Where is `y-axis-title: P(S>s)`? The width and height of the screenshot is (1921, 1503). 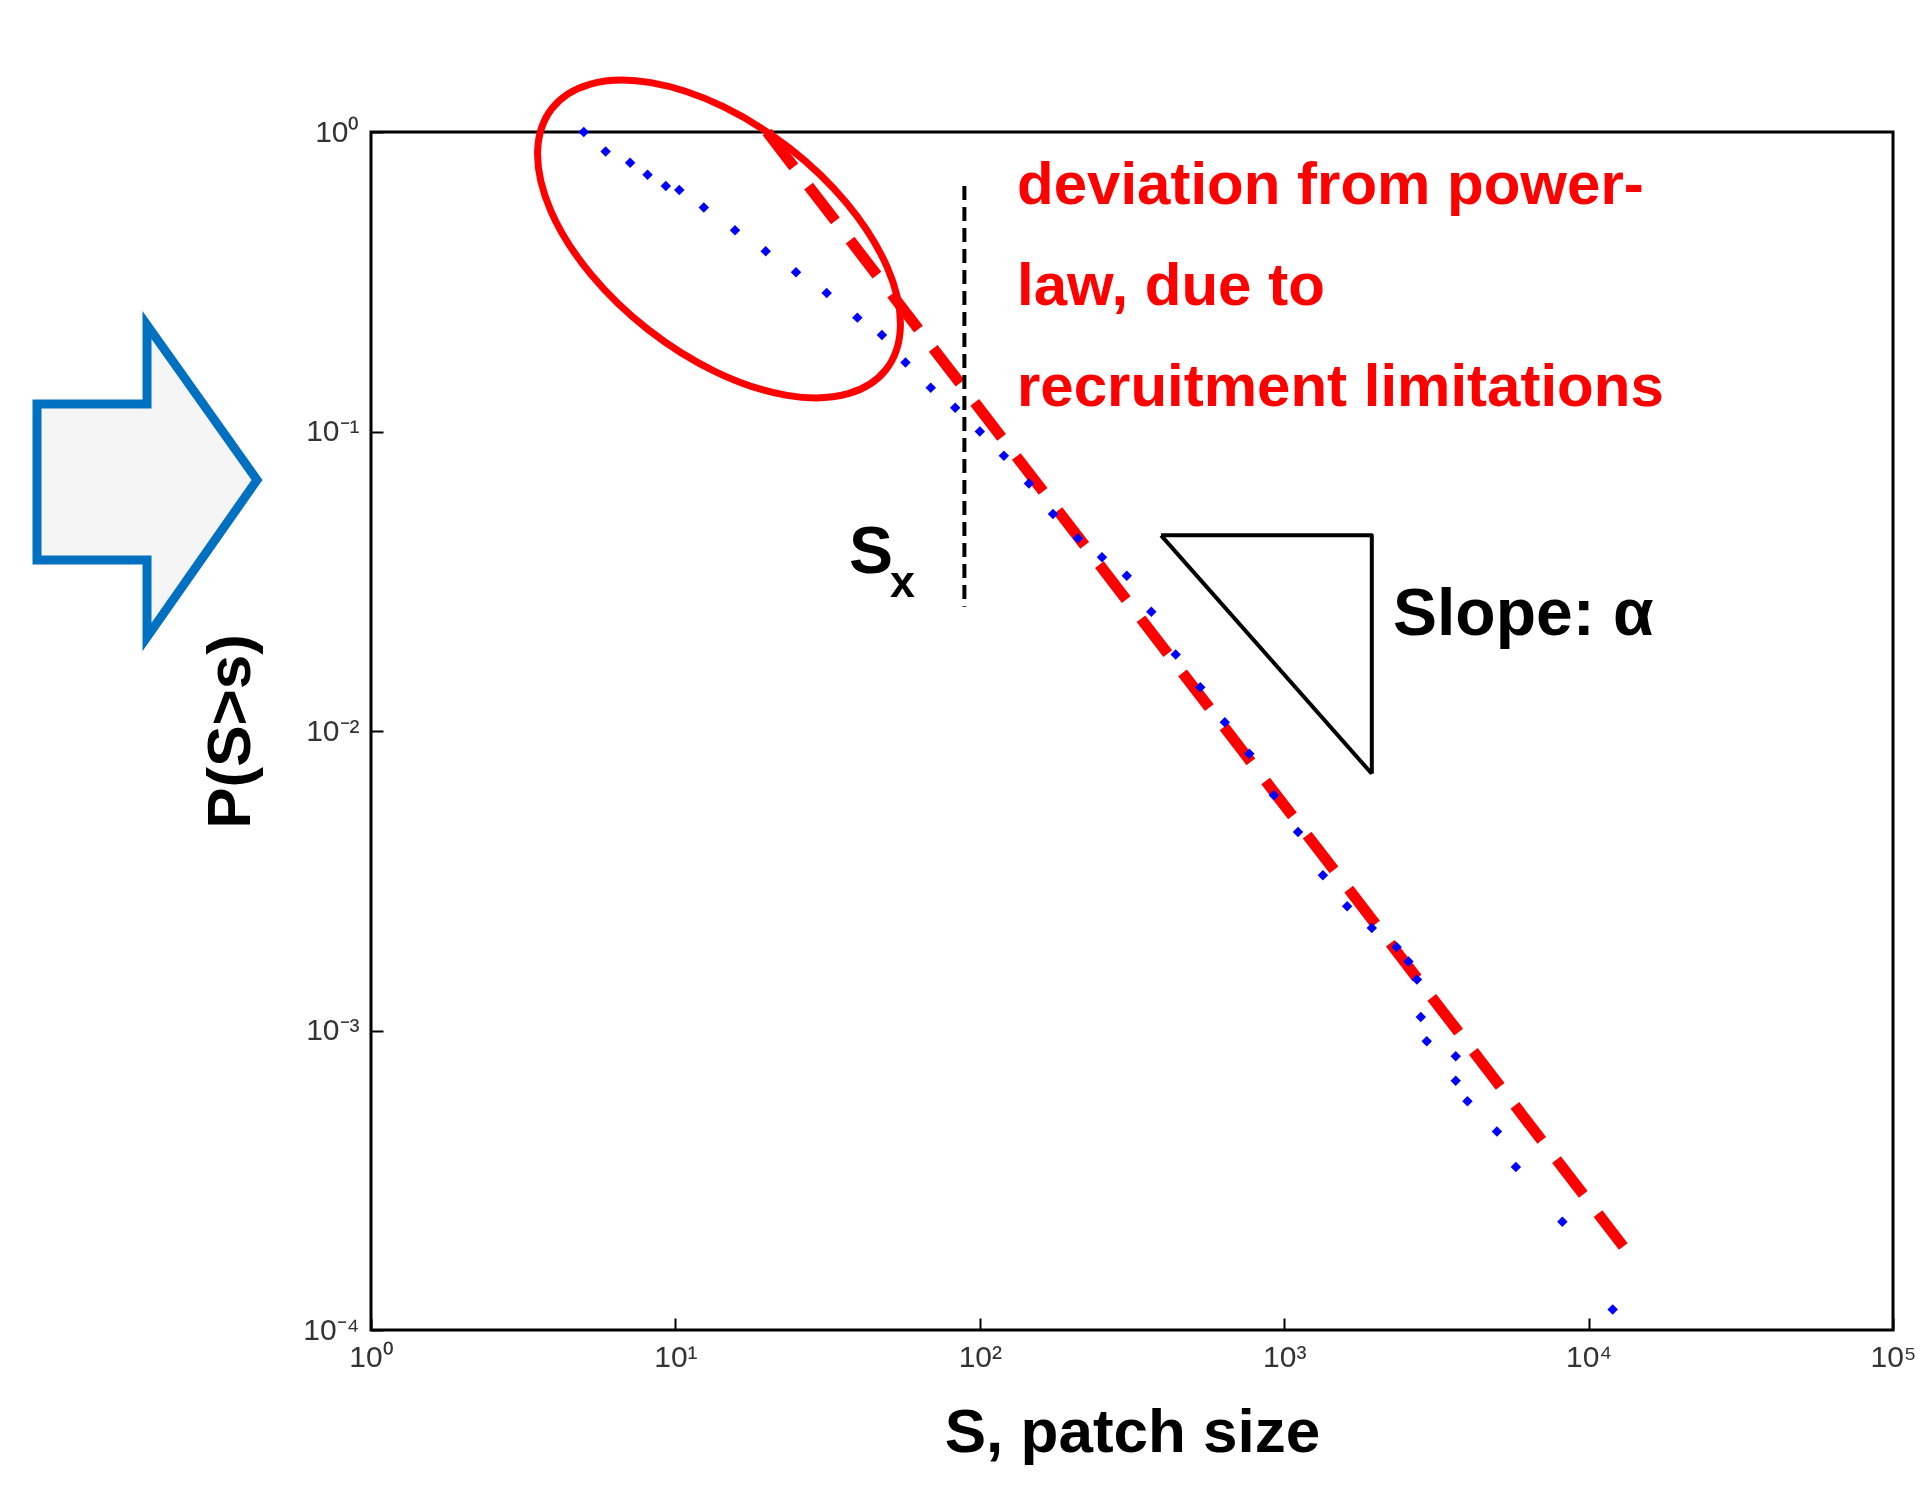 y-axis-title: P(S>s) is located at coordinates (229, 731).